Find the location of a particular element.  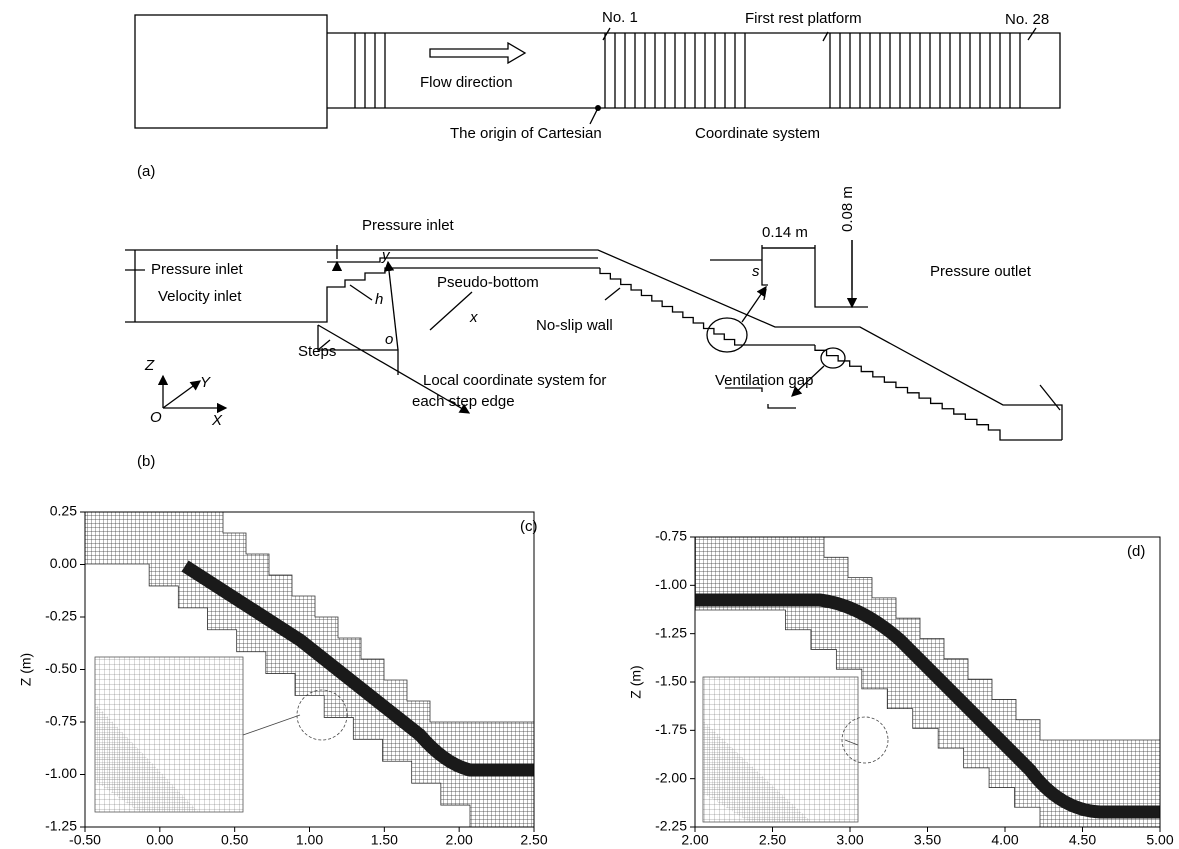

y-tick-label: -0.25 is located at coordinates (61, 616).